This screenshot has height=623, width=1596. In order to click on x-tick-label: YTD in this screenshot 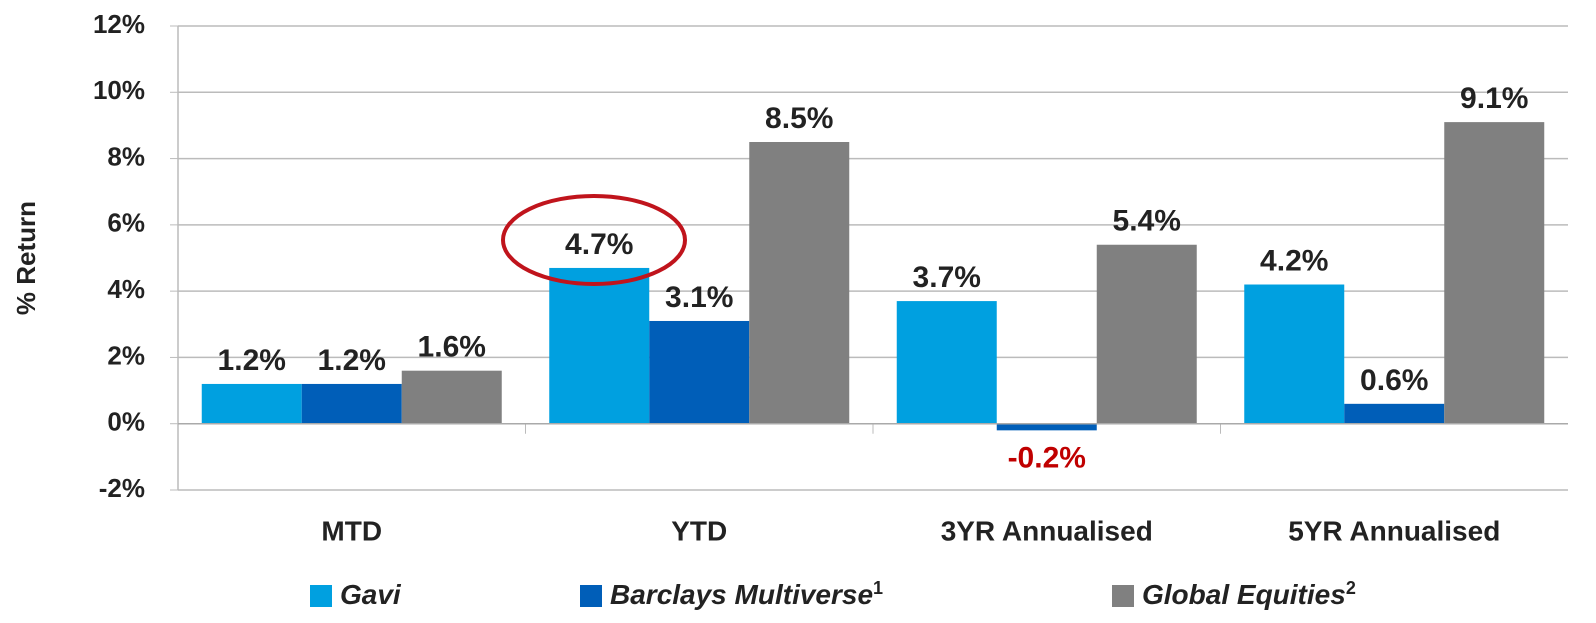, I will do `click(699, 530)`.